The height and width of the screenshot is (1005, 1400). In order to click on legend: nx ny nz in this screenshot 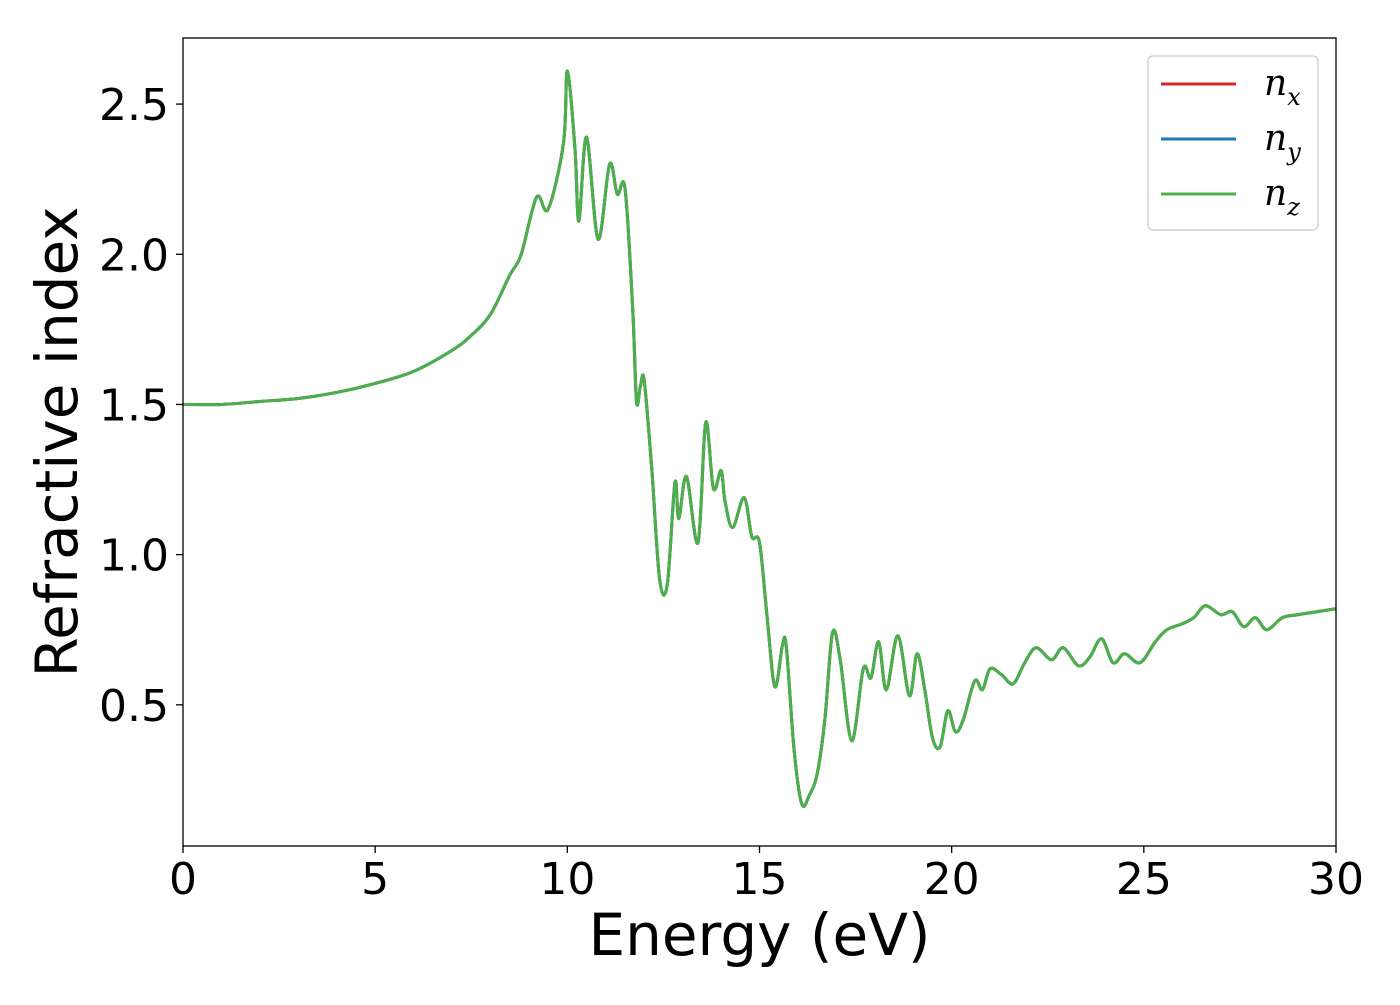, I will do `click(1233, 143)`.